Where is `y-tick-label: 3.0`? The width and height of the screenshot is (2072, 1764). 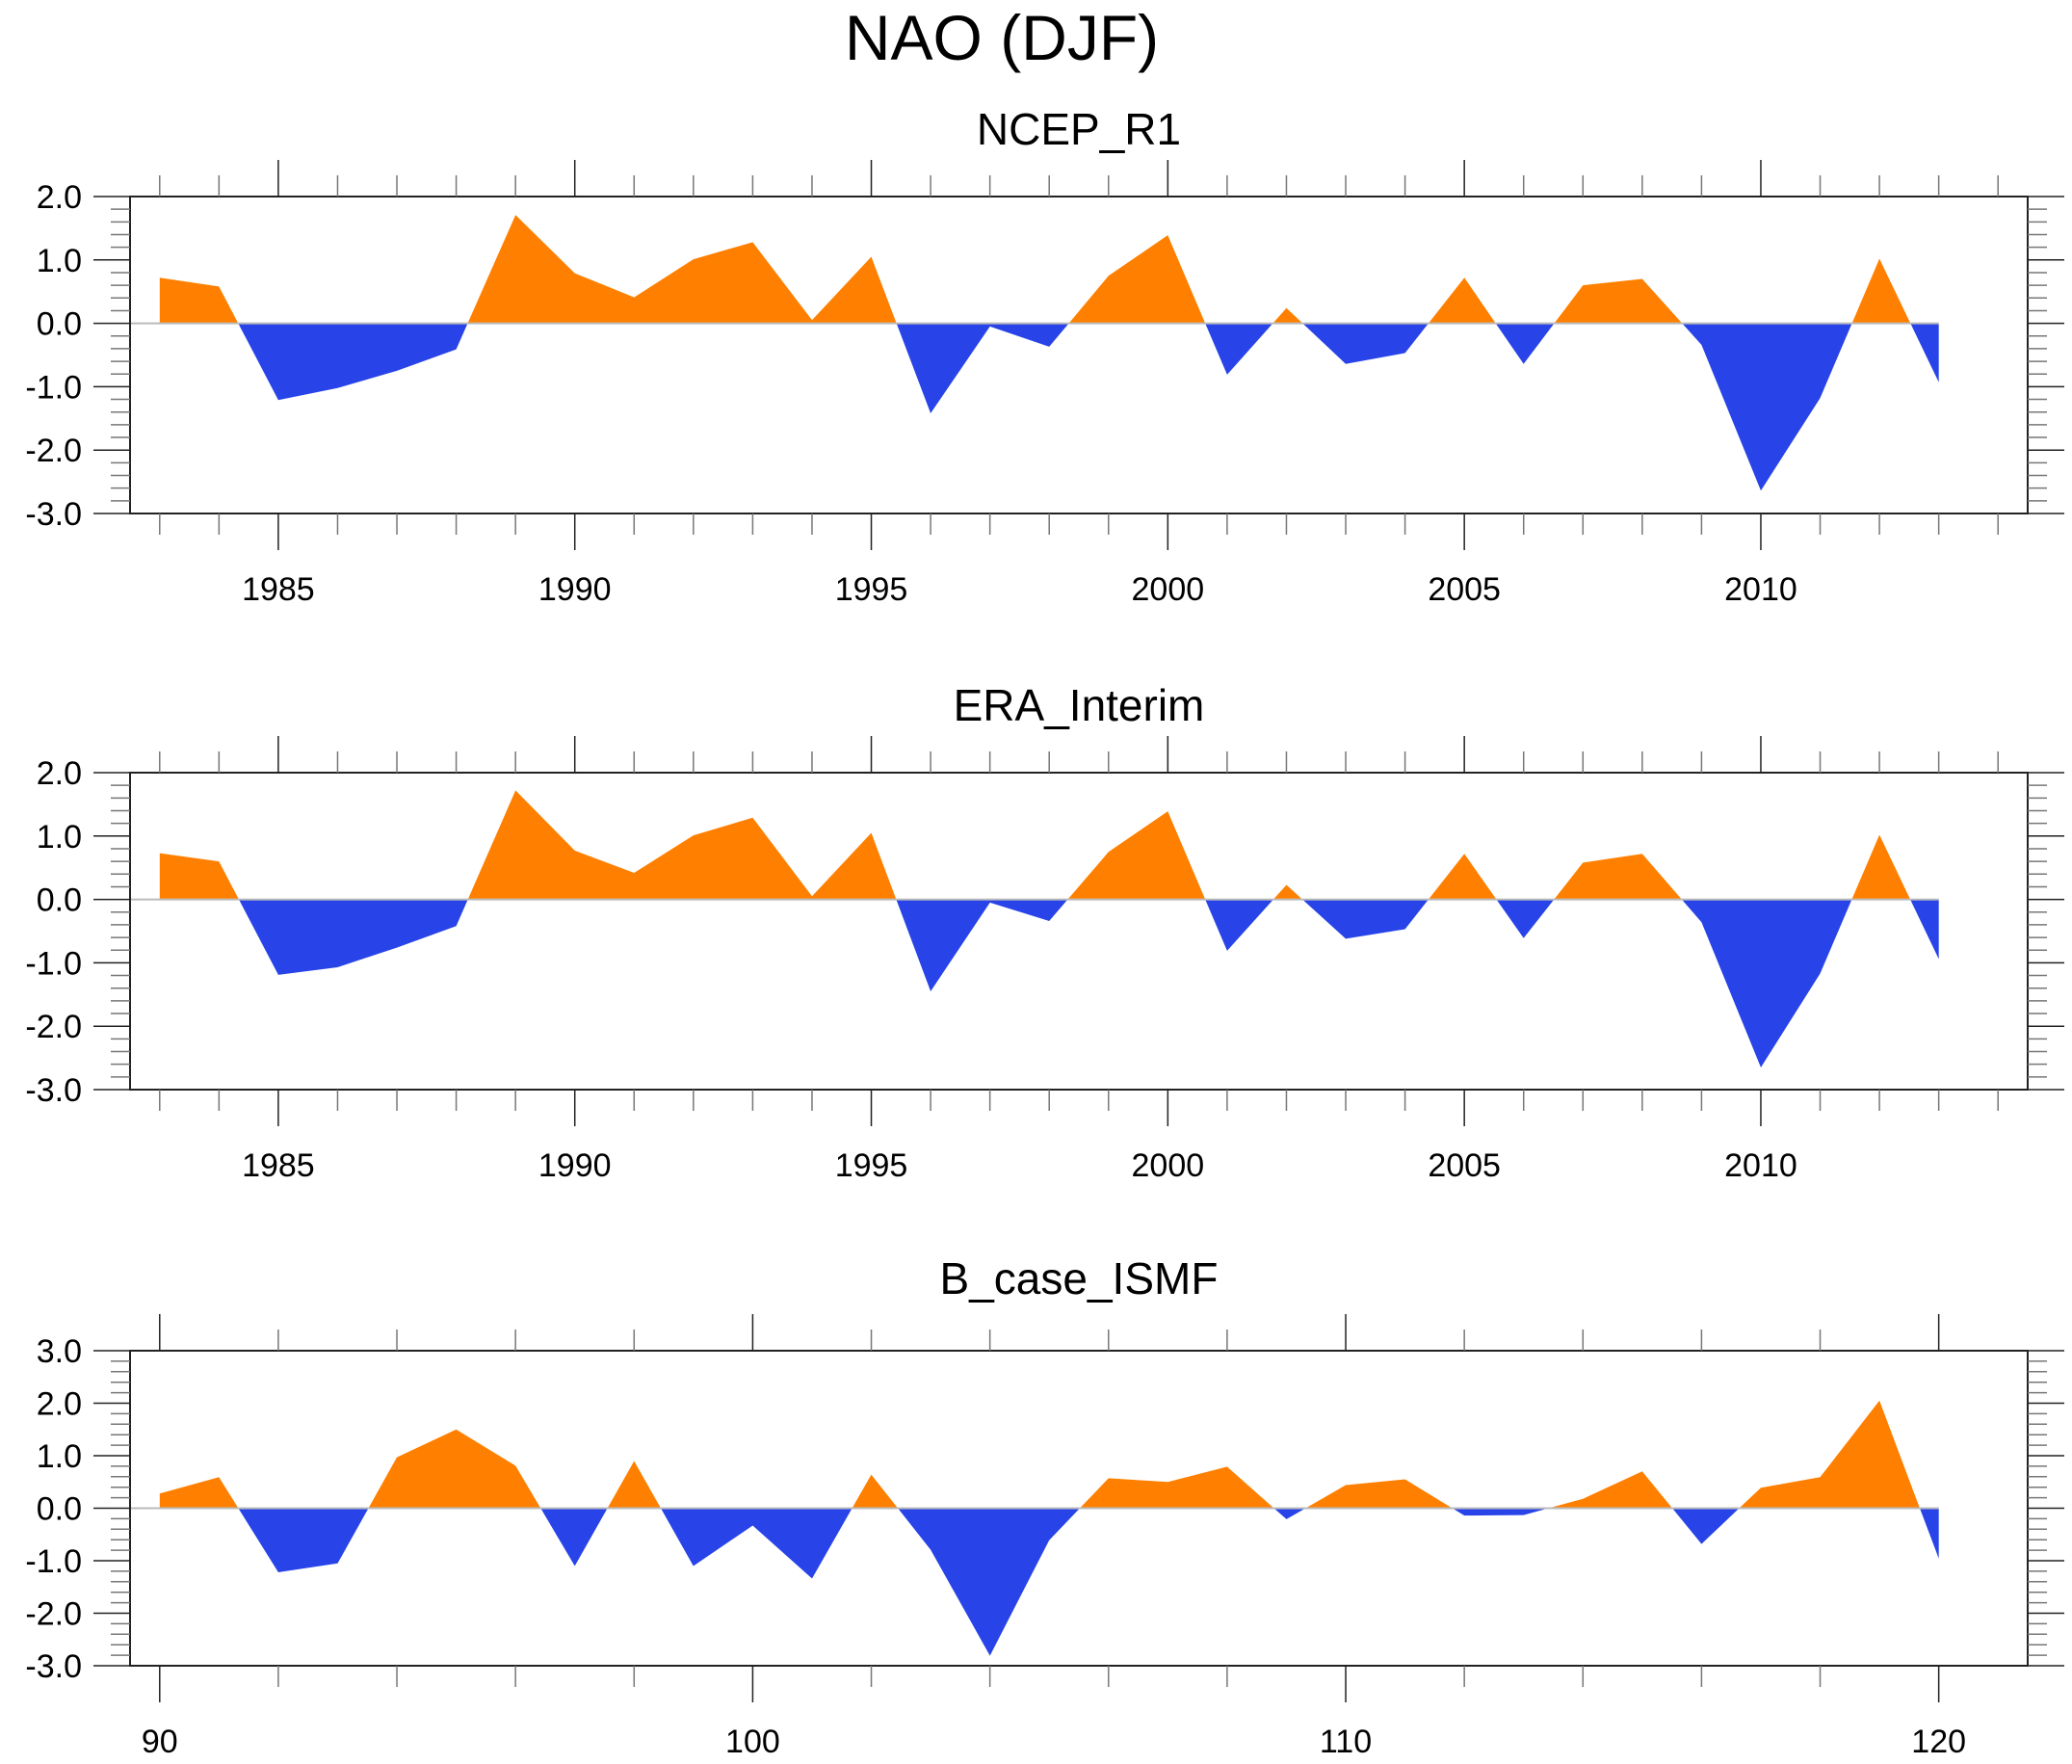 y-tick-label: 3.0 is located at coordinates (60, 1351).